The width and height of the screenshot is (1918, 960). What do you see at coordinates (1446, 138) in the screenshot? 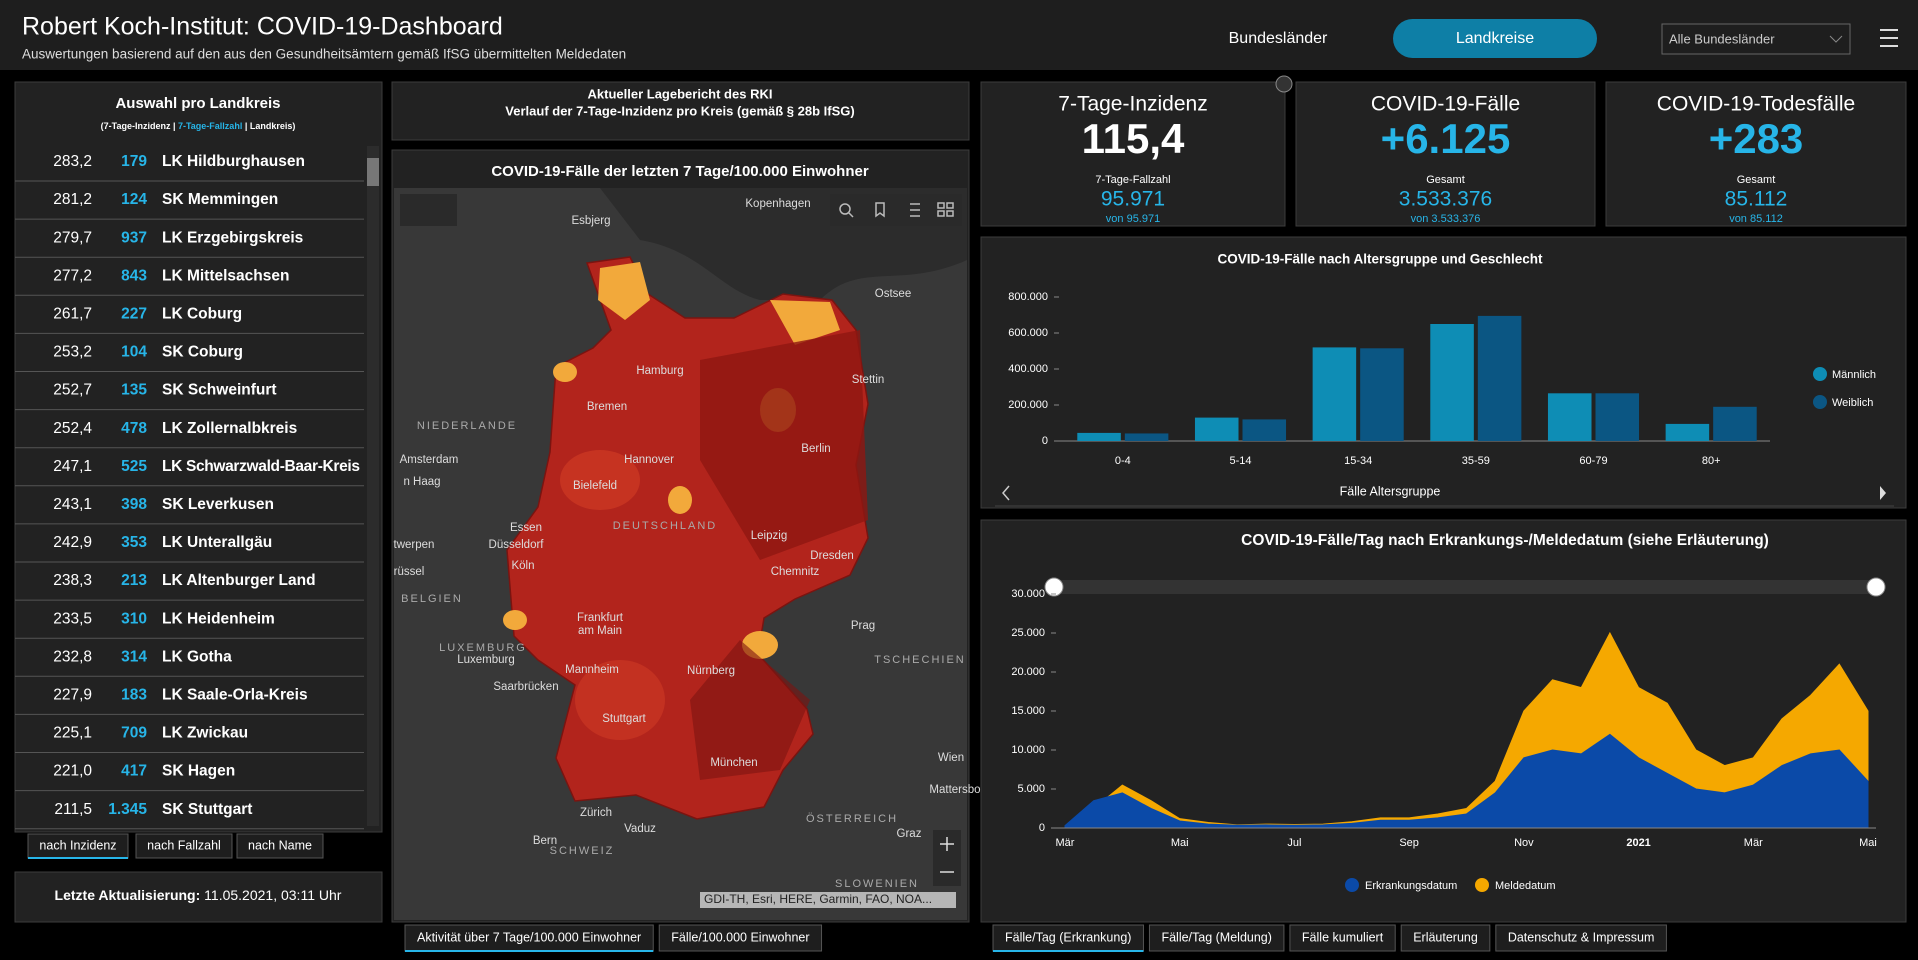
I see `kpi-value: +6.125` at bounding box center [1446, 138].